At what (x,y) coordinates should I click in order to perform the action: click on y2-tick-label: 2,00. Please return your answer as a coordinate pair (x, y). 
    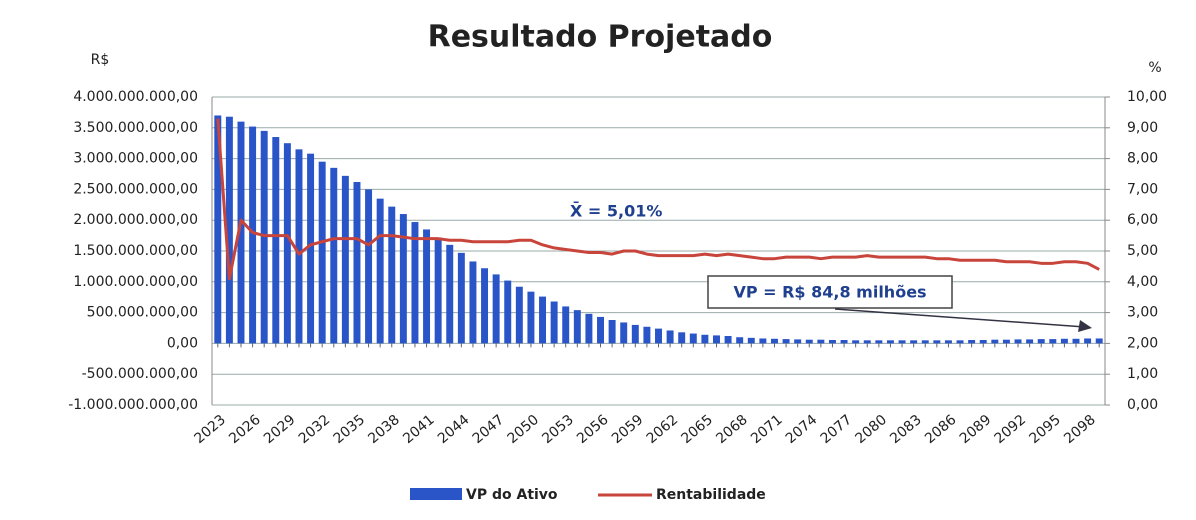
    Looking at the image, I should click on (1142, 343).